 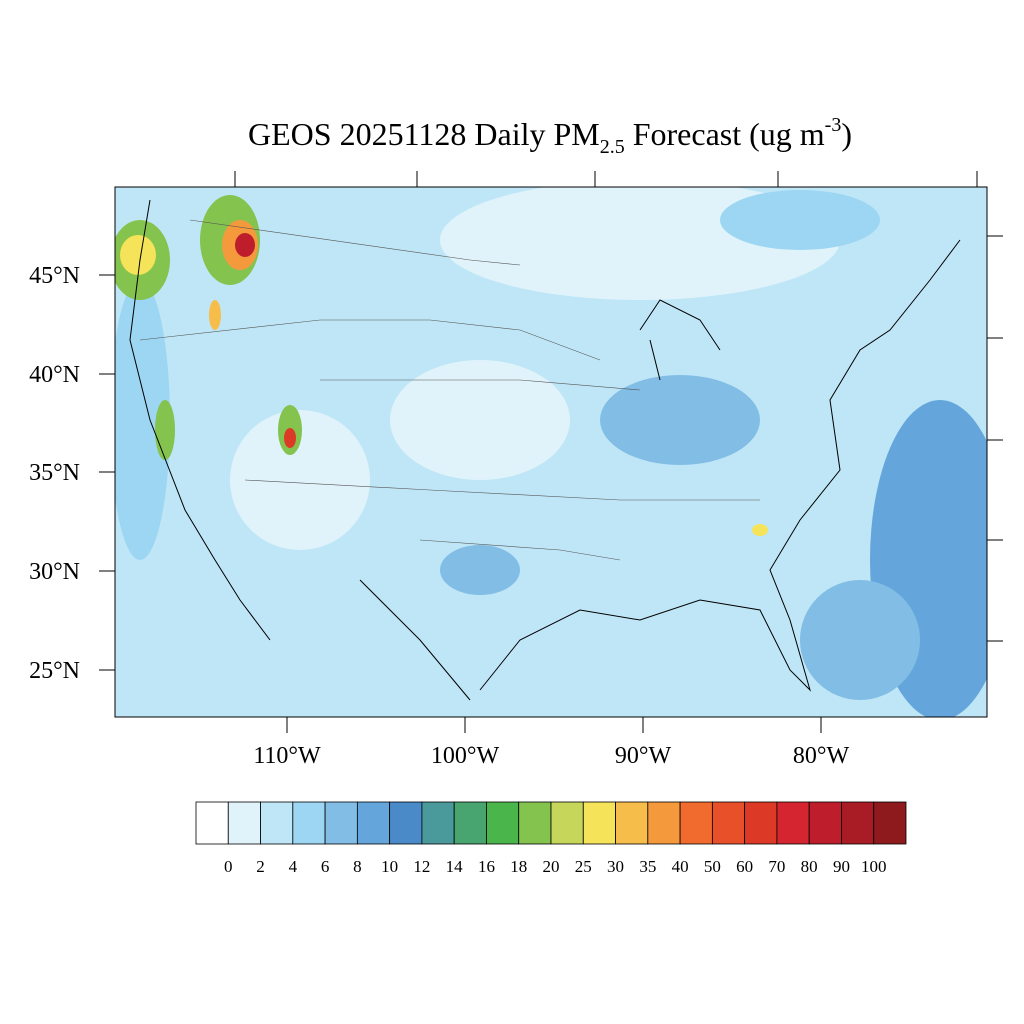 What do you see at coordinates (846, 134) in the screenshot?
I see `title-close: )` at bounding box center [846, 134].